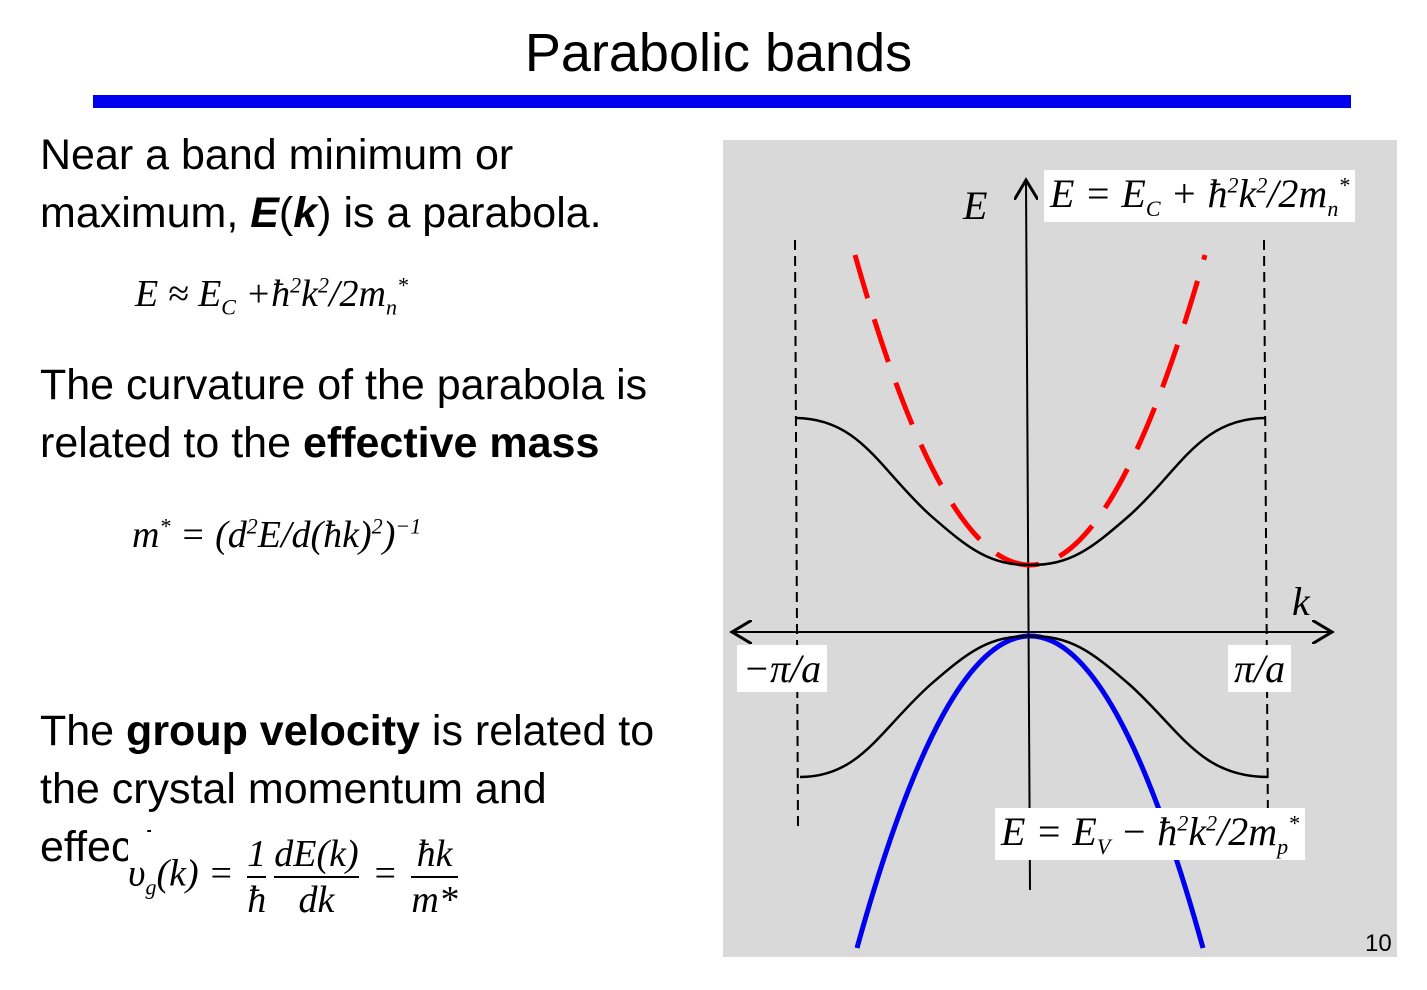  What do you see at coordinates (722, 101) in the screenshot?
I see `title-rule` at bounding box center [722, 101].